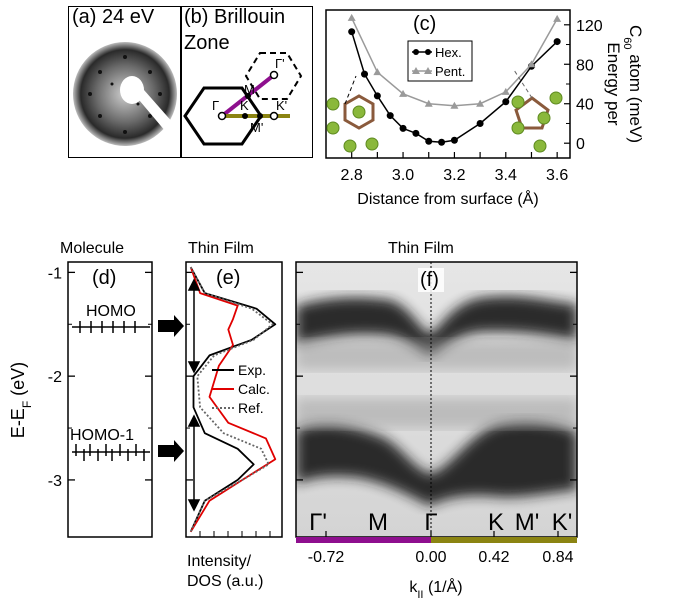 The width and height of the screenshot is (679, 601). What do you see at coordinates (450, 71) in the screenshot?
I see `panel-c-legend-pent: Pent.` at bounding box center [450, 71].